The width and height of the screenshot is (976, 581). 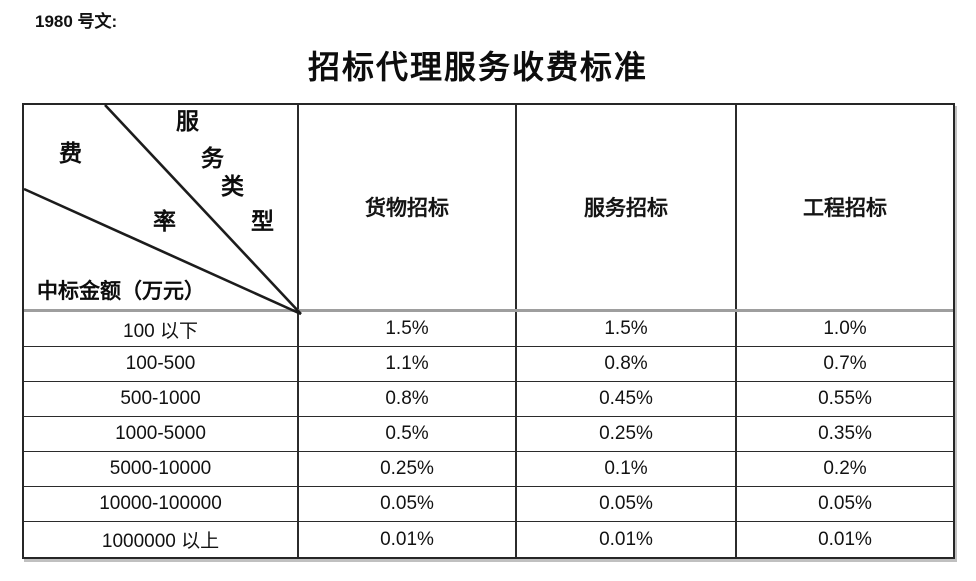 I want to click on amount-range-cell: 1000-5000, so click(x=161, y=434).